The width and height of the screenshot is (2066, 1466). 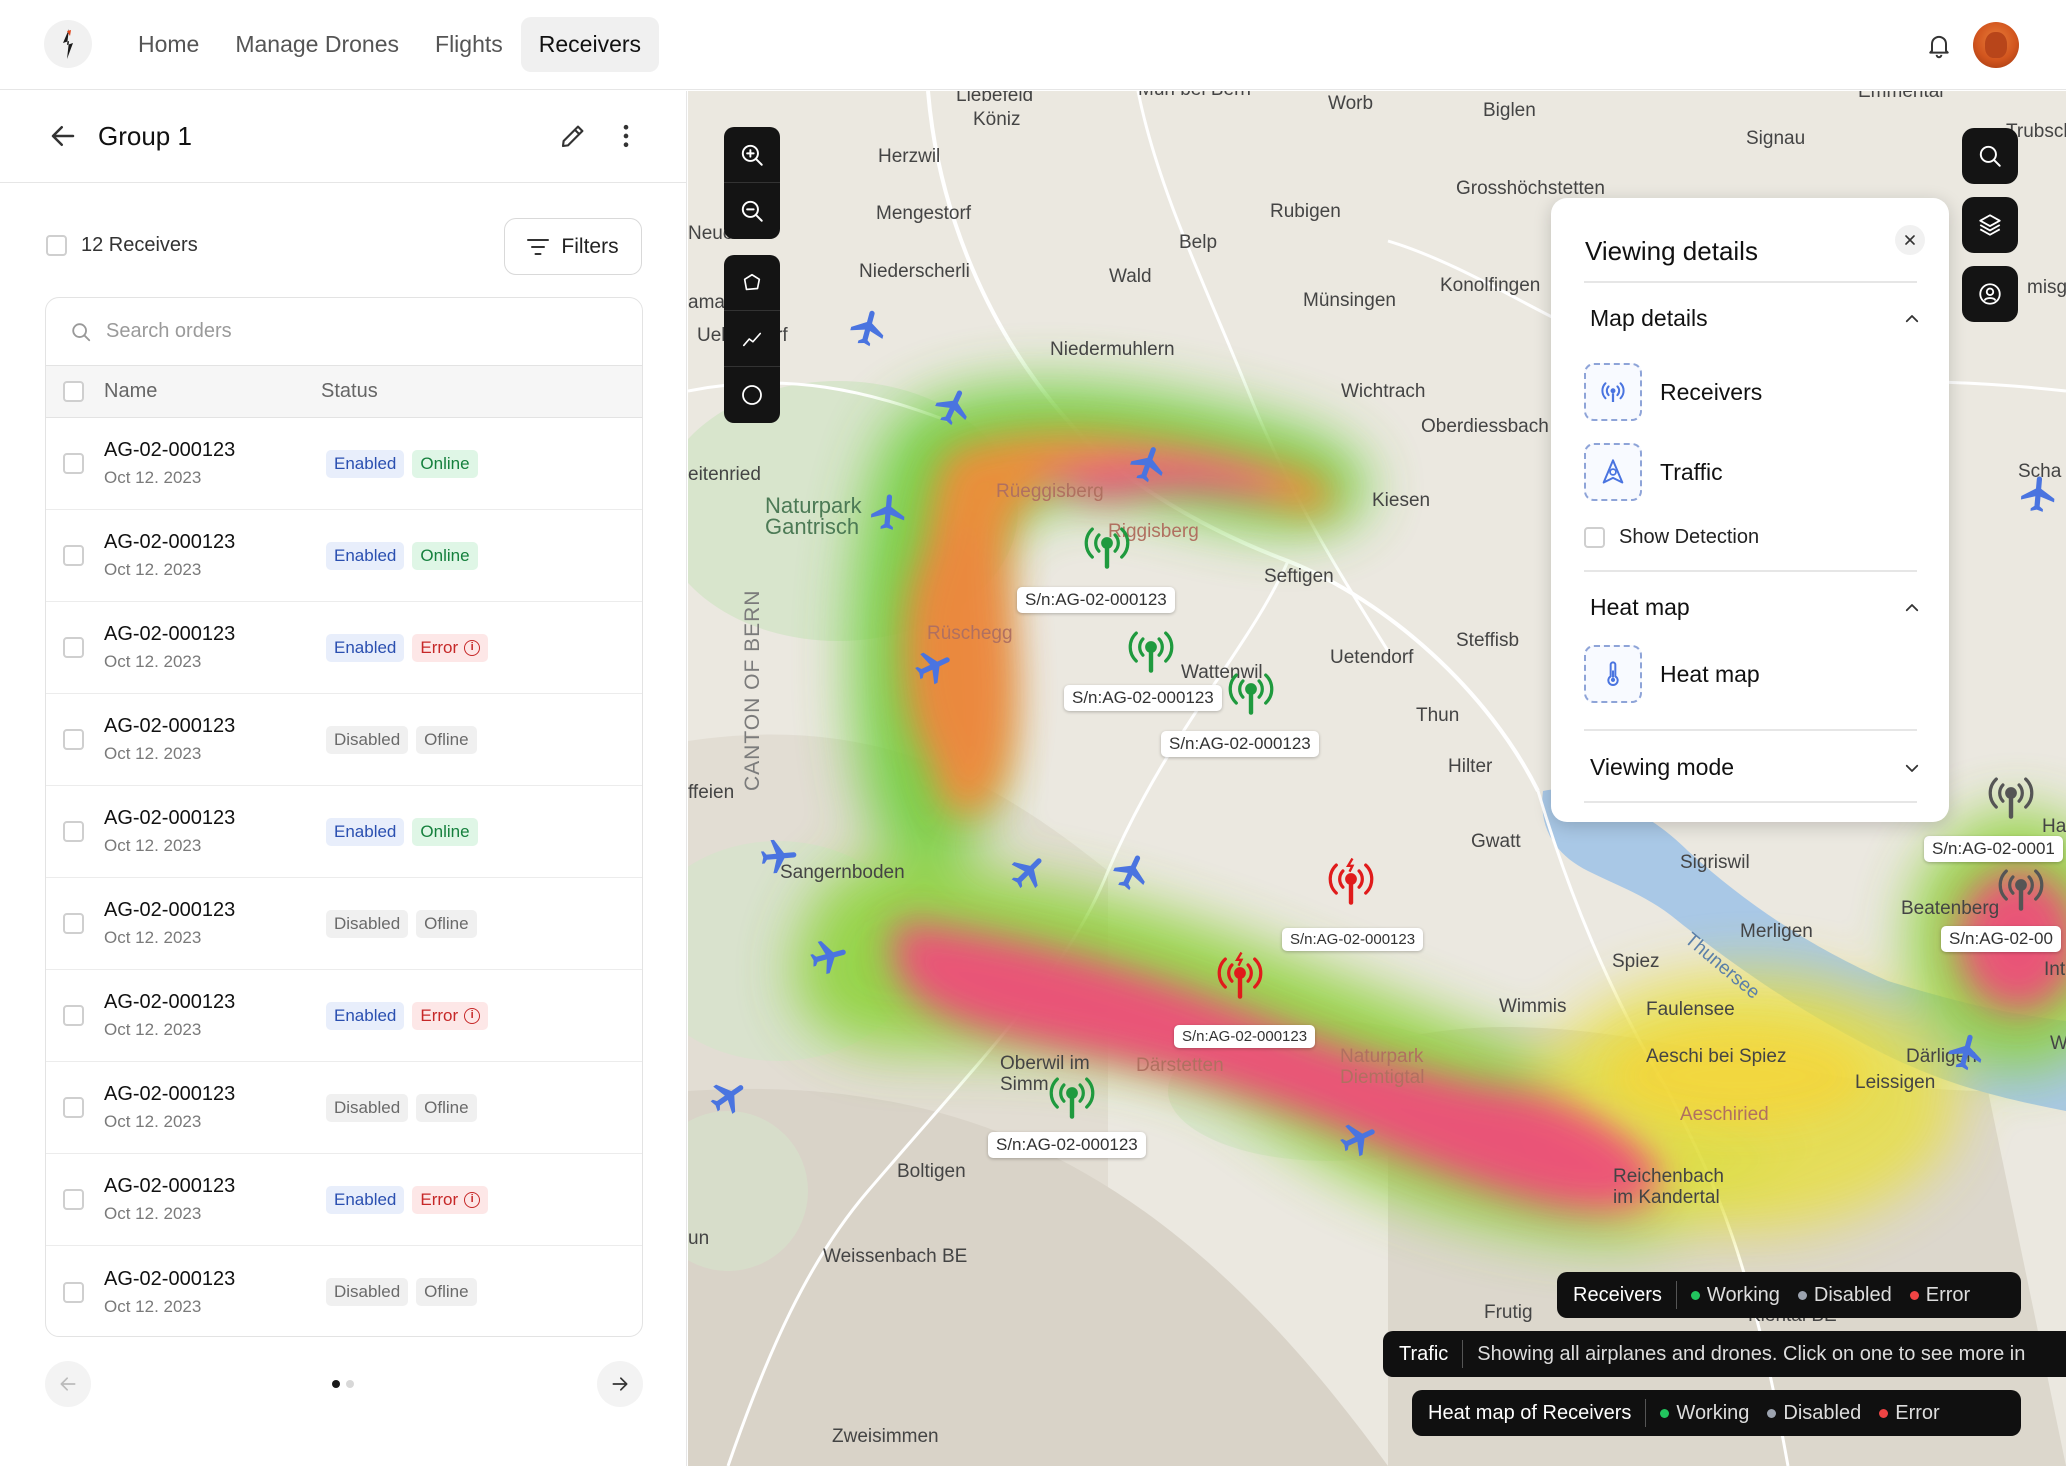 I want to click on zoom-out-button, so click(x=752, y=211).